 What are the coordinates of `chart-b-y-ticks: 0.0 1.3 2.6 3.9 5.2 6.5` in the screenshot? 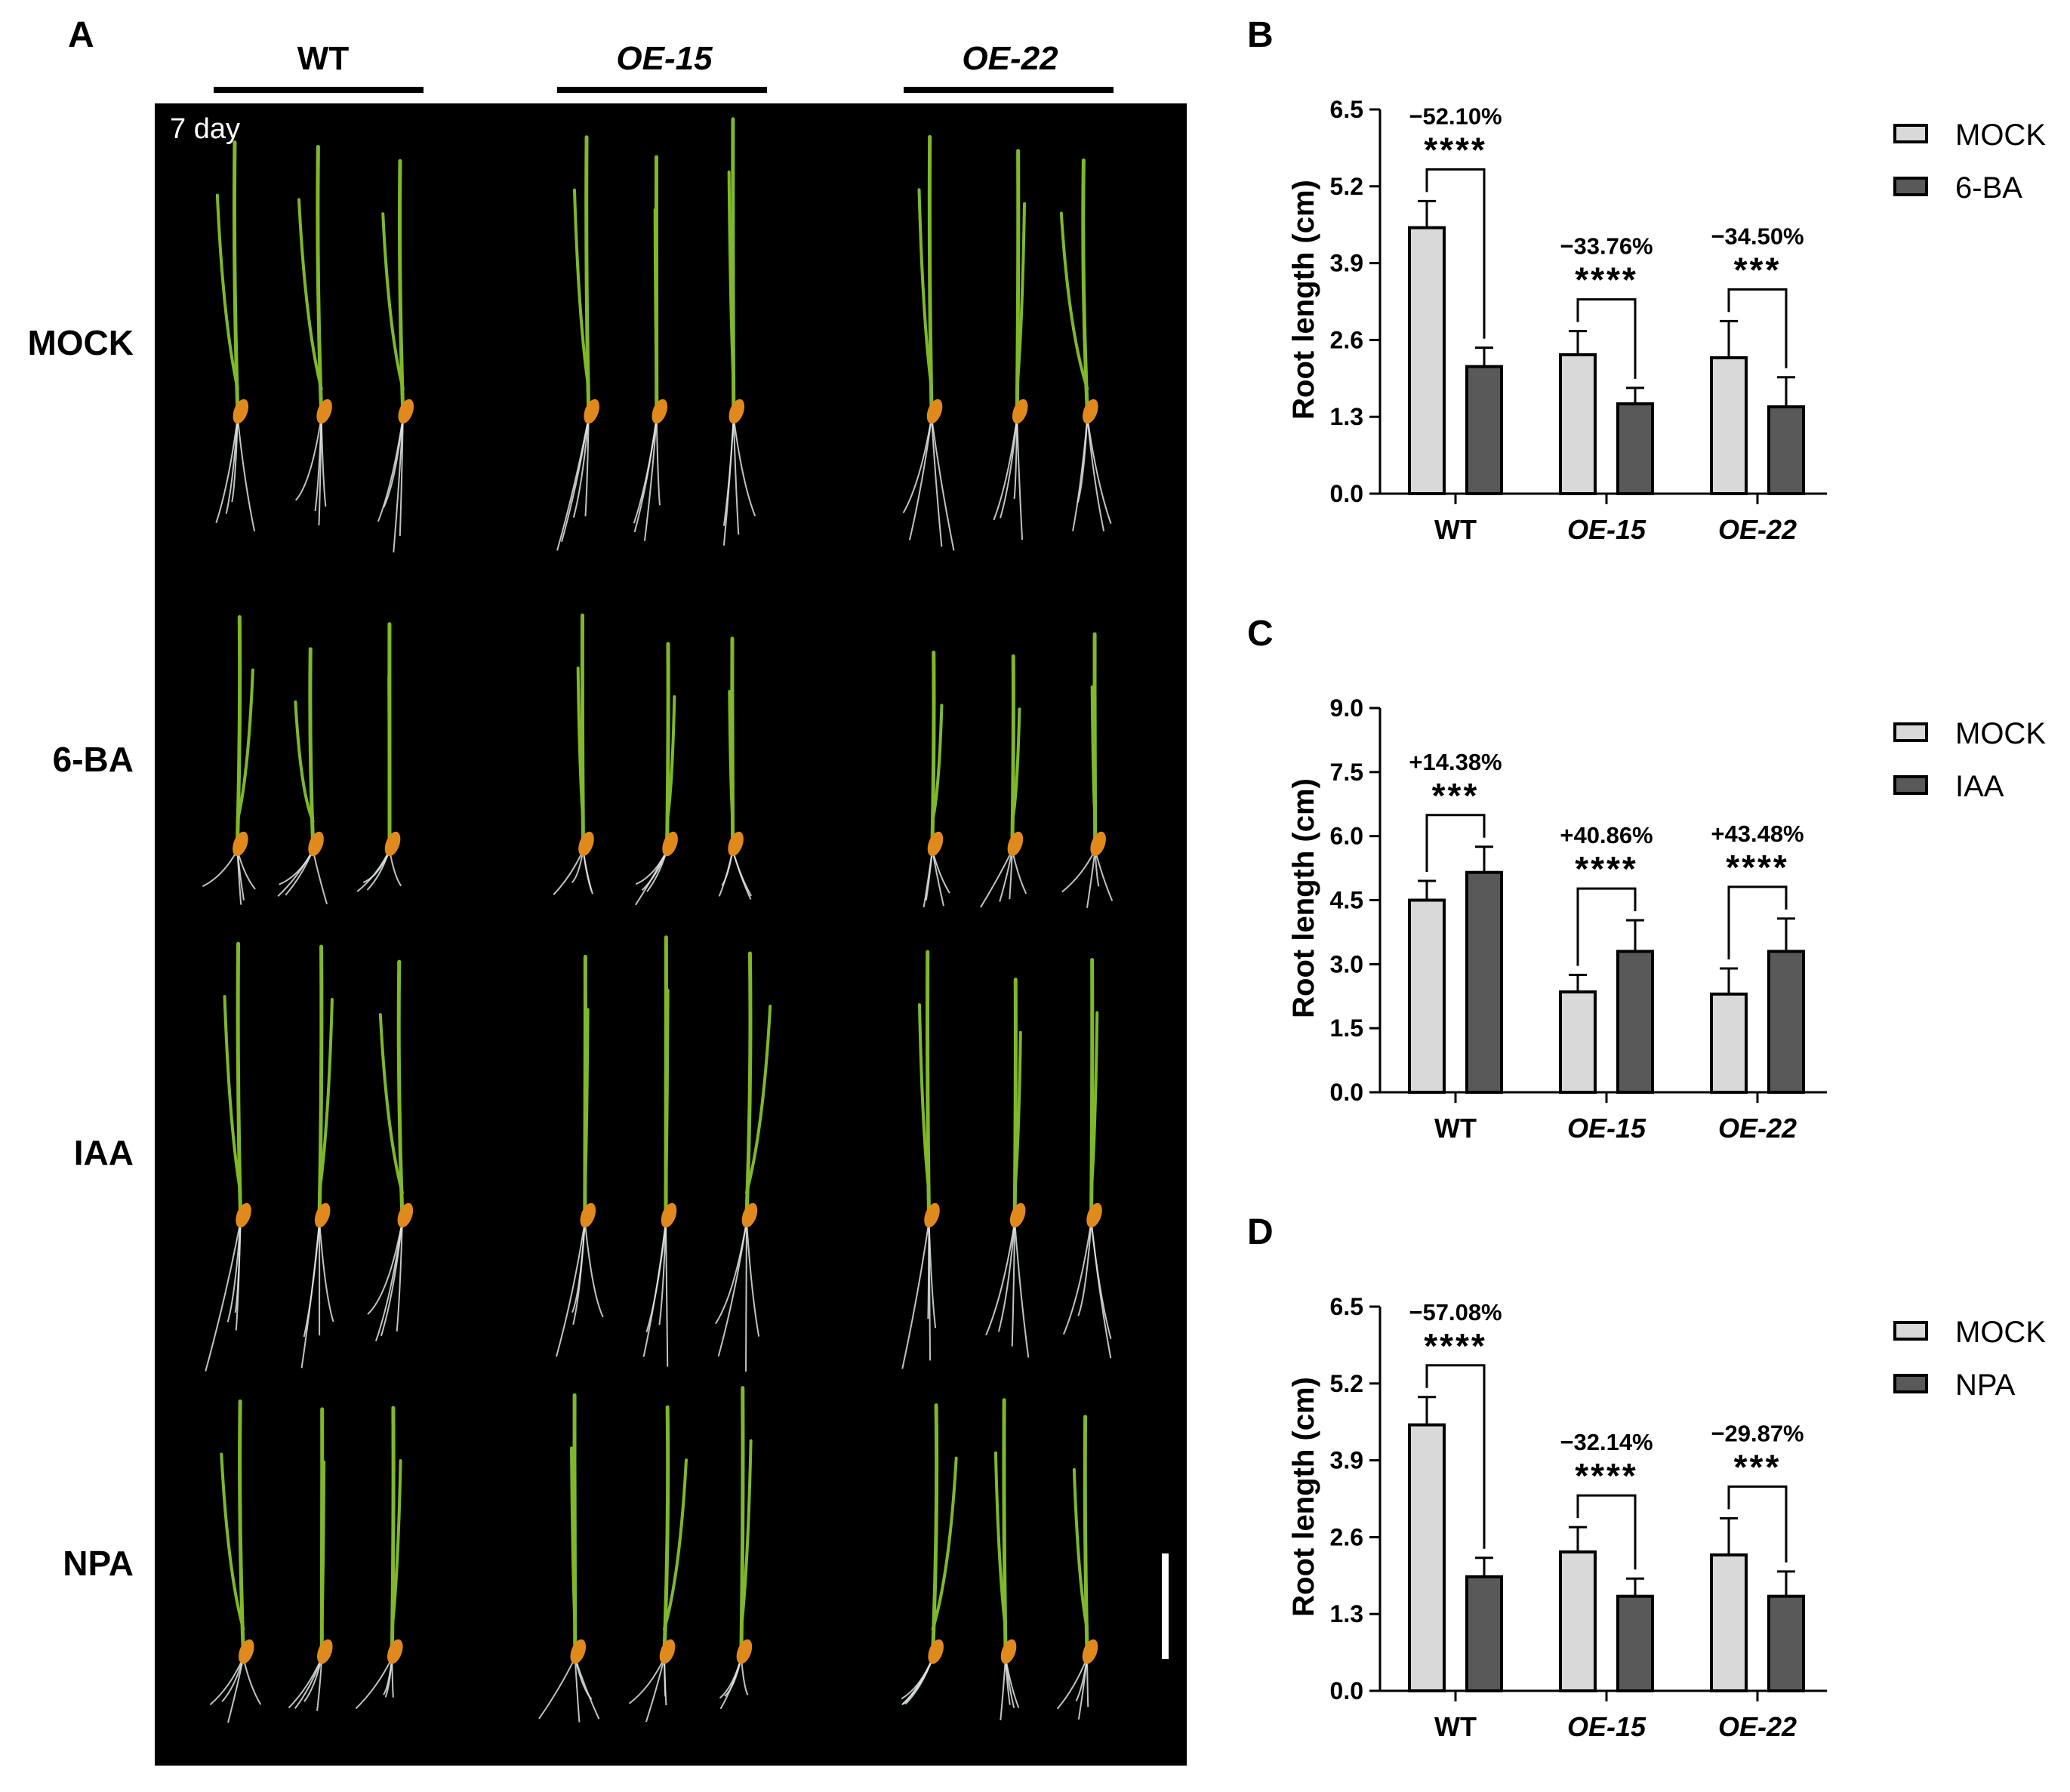 It's located at (1355, 302).